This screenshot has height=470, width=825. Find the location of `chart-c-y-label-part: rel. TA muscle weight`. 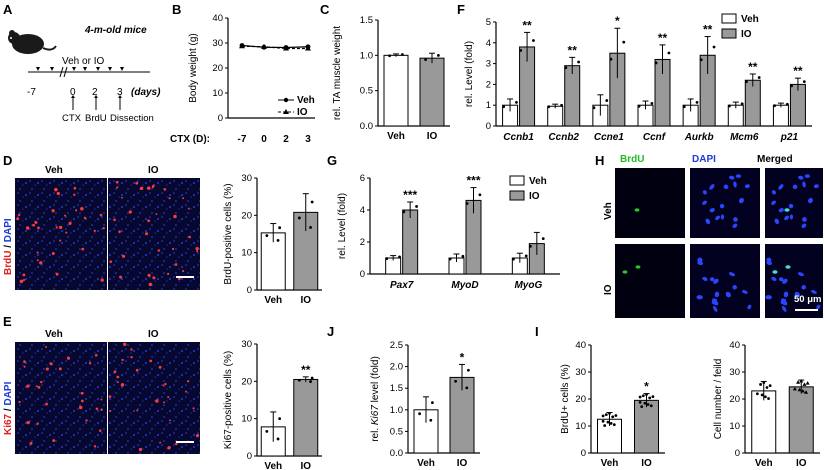

chart-c-y-label-part: rel. TA muscle weight is located at coordinates (337, 73).